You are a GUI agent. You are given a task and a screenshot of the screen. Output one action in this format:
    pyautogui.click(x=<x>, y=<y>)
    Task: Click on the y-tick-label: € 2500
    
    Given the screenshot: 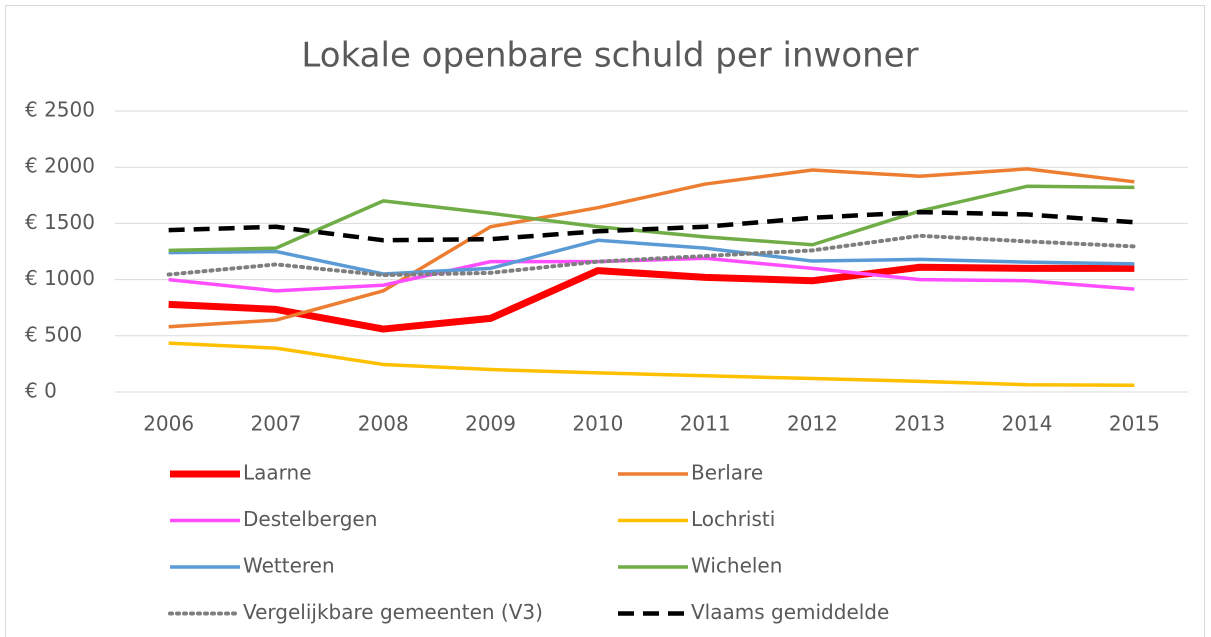 What is the action you would take?
    pyautogui.click(x=60, y=110)
    